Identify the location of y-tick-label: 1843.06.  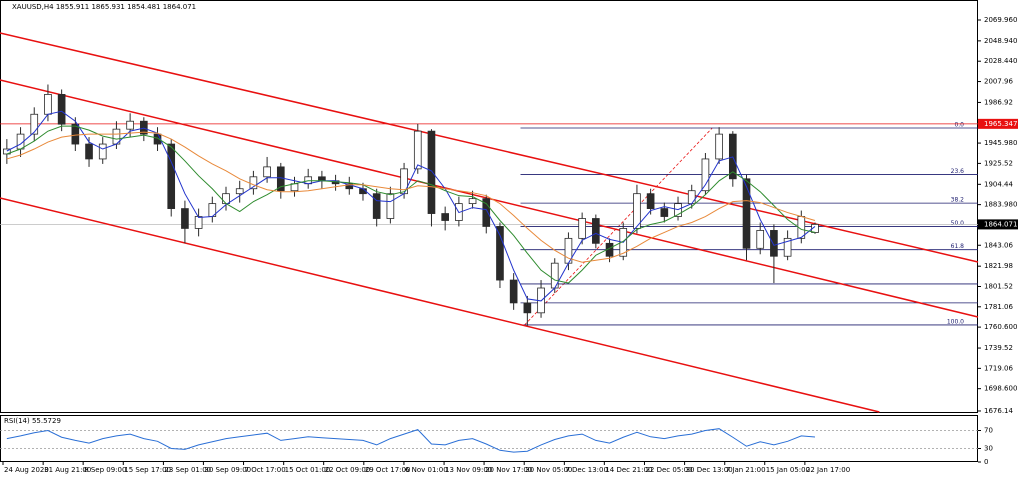
(998, 245).